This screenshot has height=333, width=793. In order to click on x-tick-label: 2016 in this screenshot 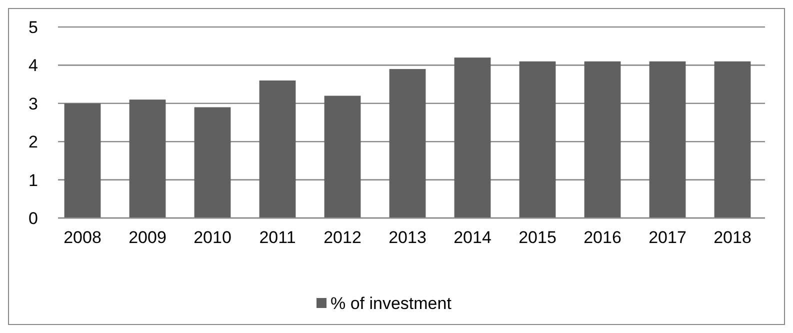, I will do `click(603, 237)`.